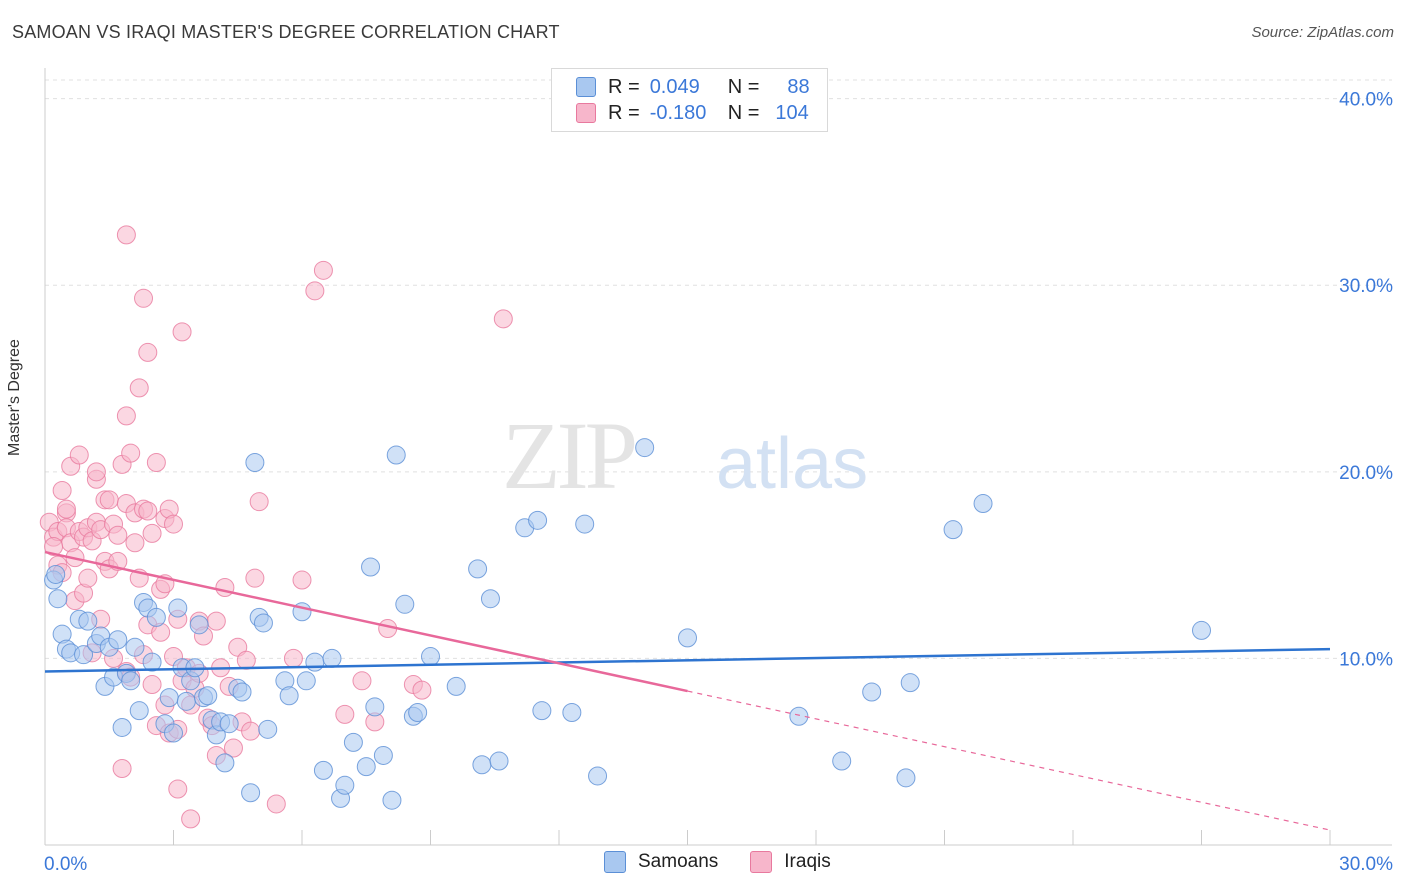 This screenshot has height=892, width=1406. Describe the element at coordinates (678, 861) in the screenshot. I see `legend-label-samoans: Samoans` at that location.